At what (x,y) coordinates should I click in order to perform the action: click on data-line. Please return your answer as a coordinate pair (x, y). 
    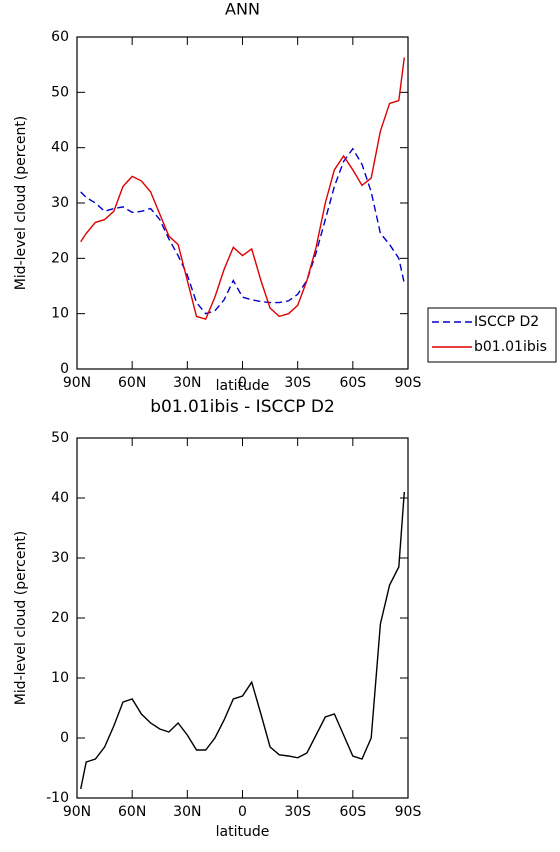
    Looking at the image, I should click on (242, 231).